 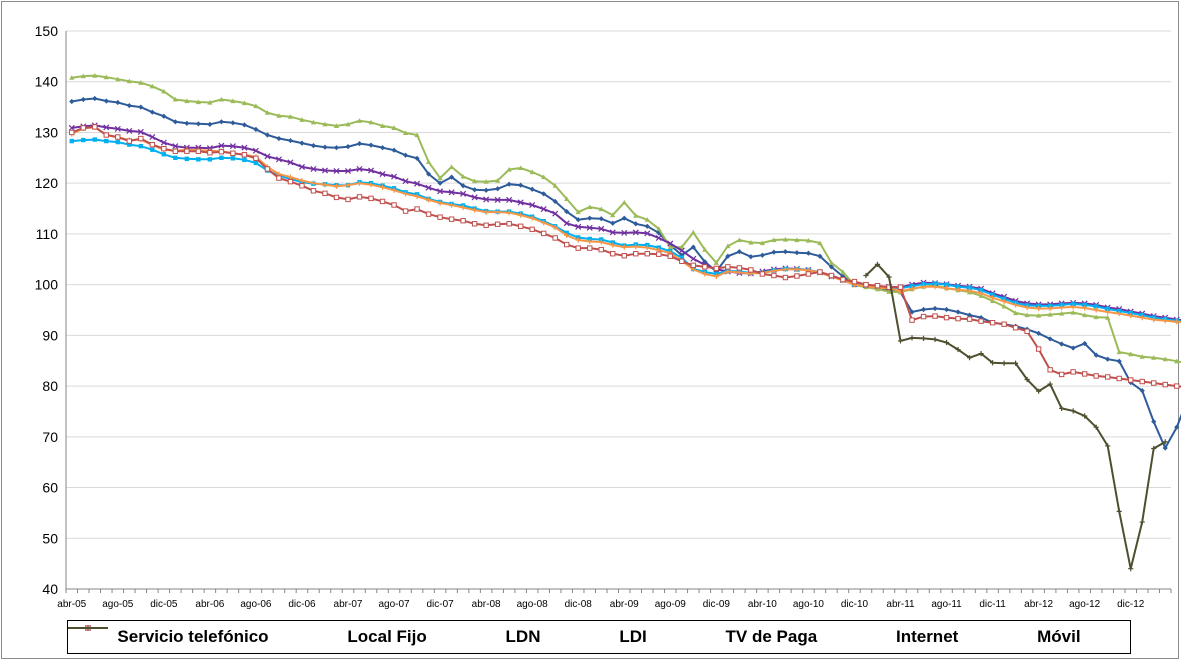 I want to click on x-tick-label: ago-07, so click(x=394, y=604).